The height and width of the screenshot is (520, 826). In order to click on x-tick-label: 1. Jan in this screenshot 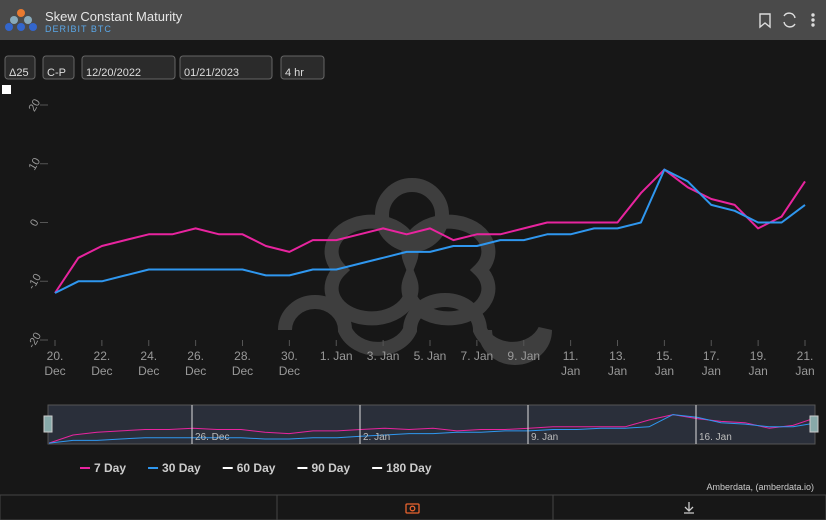, I will do `click(336, 356)`.